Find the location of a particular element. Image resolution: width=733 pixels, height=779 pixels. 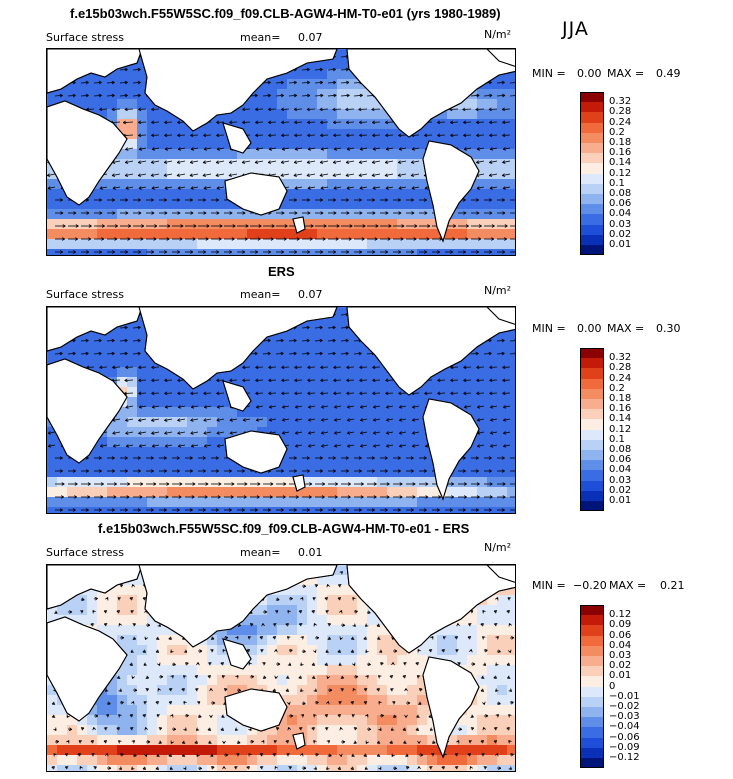

panel-2-max-label: MAX = is located at coordinates (626, 328).